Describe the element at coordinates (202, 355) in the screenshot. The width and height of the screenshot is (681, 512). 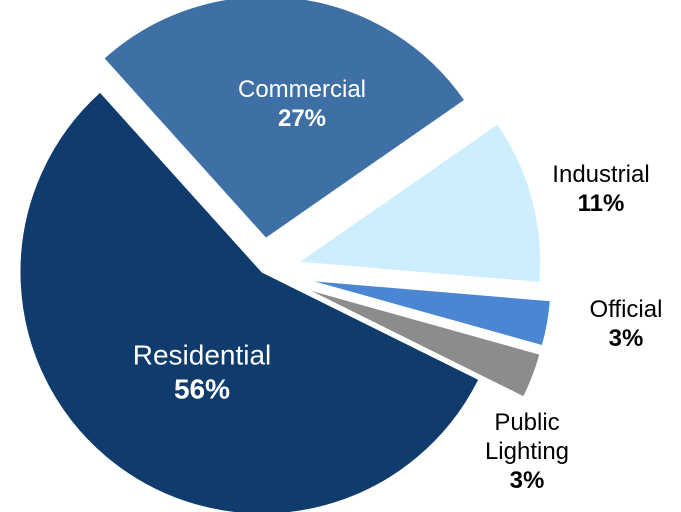
I see `category-label: Residential` at that location.